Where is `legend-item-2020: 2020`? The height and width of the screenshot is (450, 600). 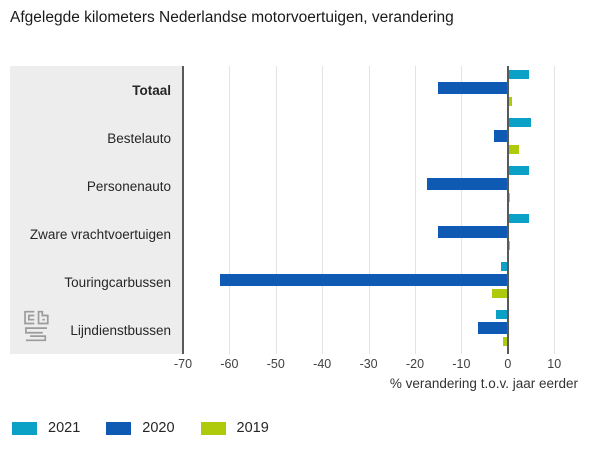 legend-item-2020: 2020 is located at coordinates (140, 428).